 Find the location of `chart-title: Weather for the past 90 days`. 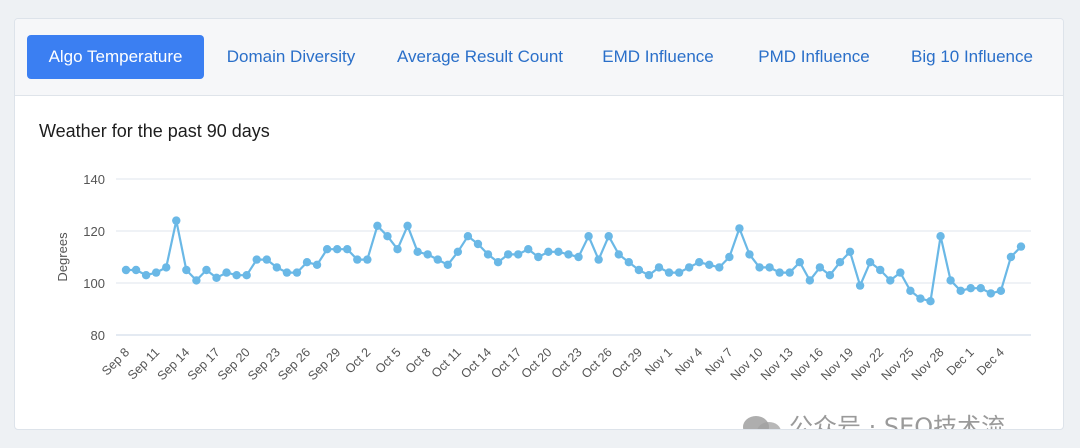

chart-title: Weather for the past 90 days is located at coordinates (154, 131).